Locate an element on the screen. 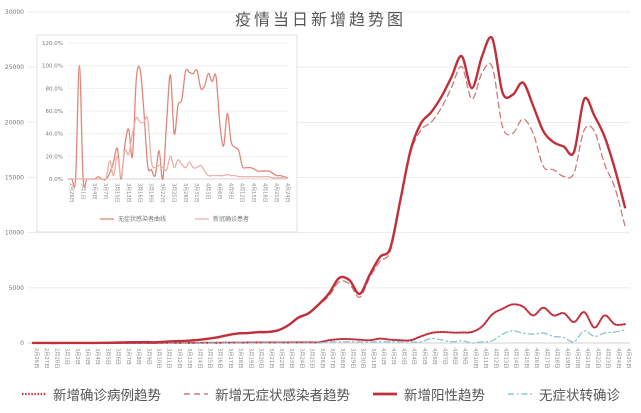  x-tick-label: 4月22日 is located at coordinates (597, 358).